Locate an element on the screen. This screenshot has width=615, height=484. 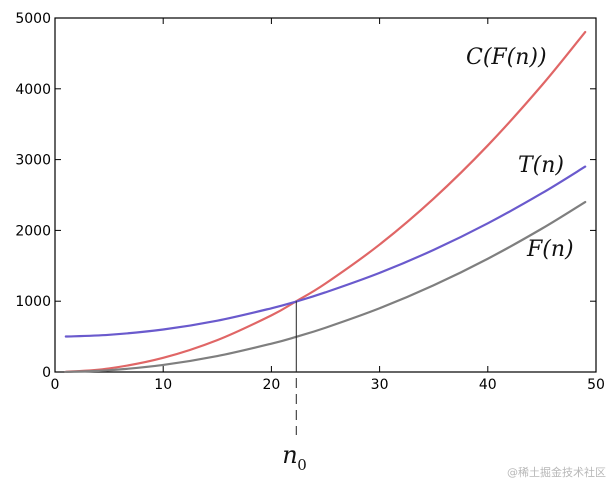
y-tick-label: 3000 is located at coordinates (33, 161).